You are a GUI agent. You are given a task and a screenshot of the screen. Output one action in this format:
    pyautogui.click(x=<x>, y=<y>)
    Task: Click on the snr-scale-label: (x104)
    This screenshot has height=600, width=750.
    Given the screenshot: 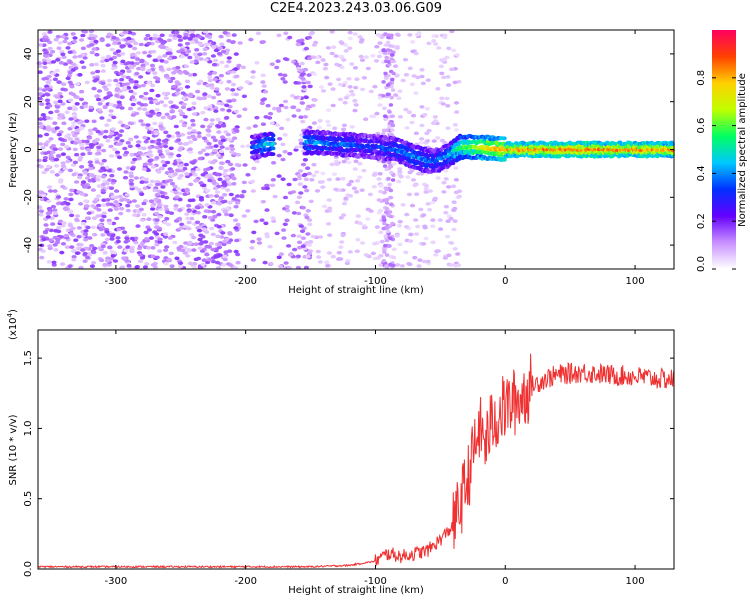 What is the action you would take?
    pyautogui.click(x=12, y=324)
    